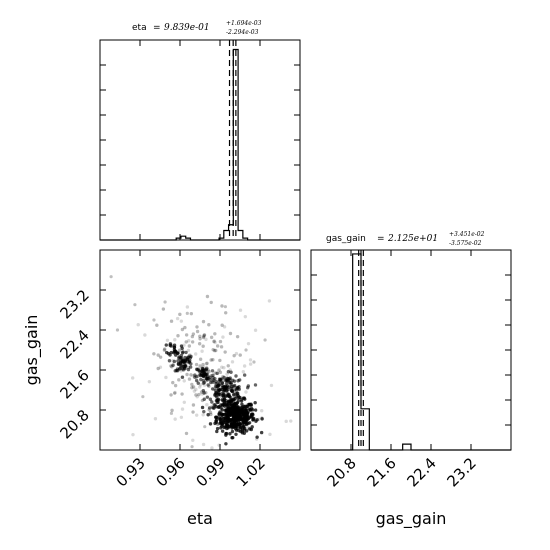  Describe the element at coordinates (200, 350) in the screenshot. I see `scatter-ticks` at that location.